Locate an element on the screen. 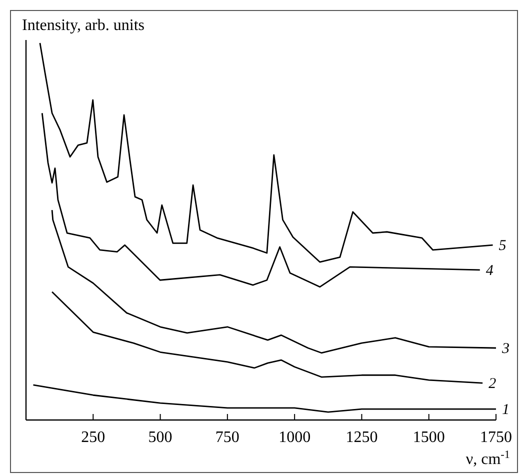  series-label: 5 is located at coordinates (502, 246).